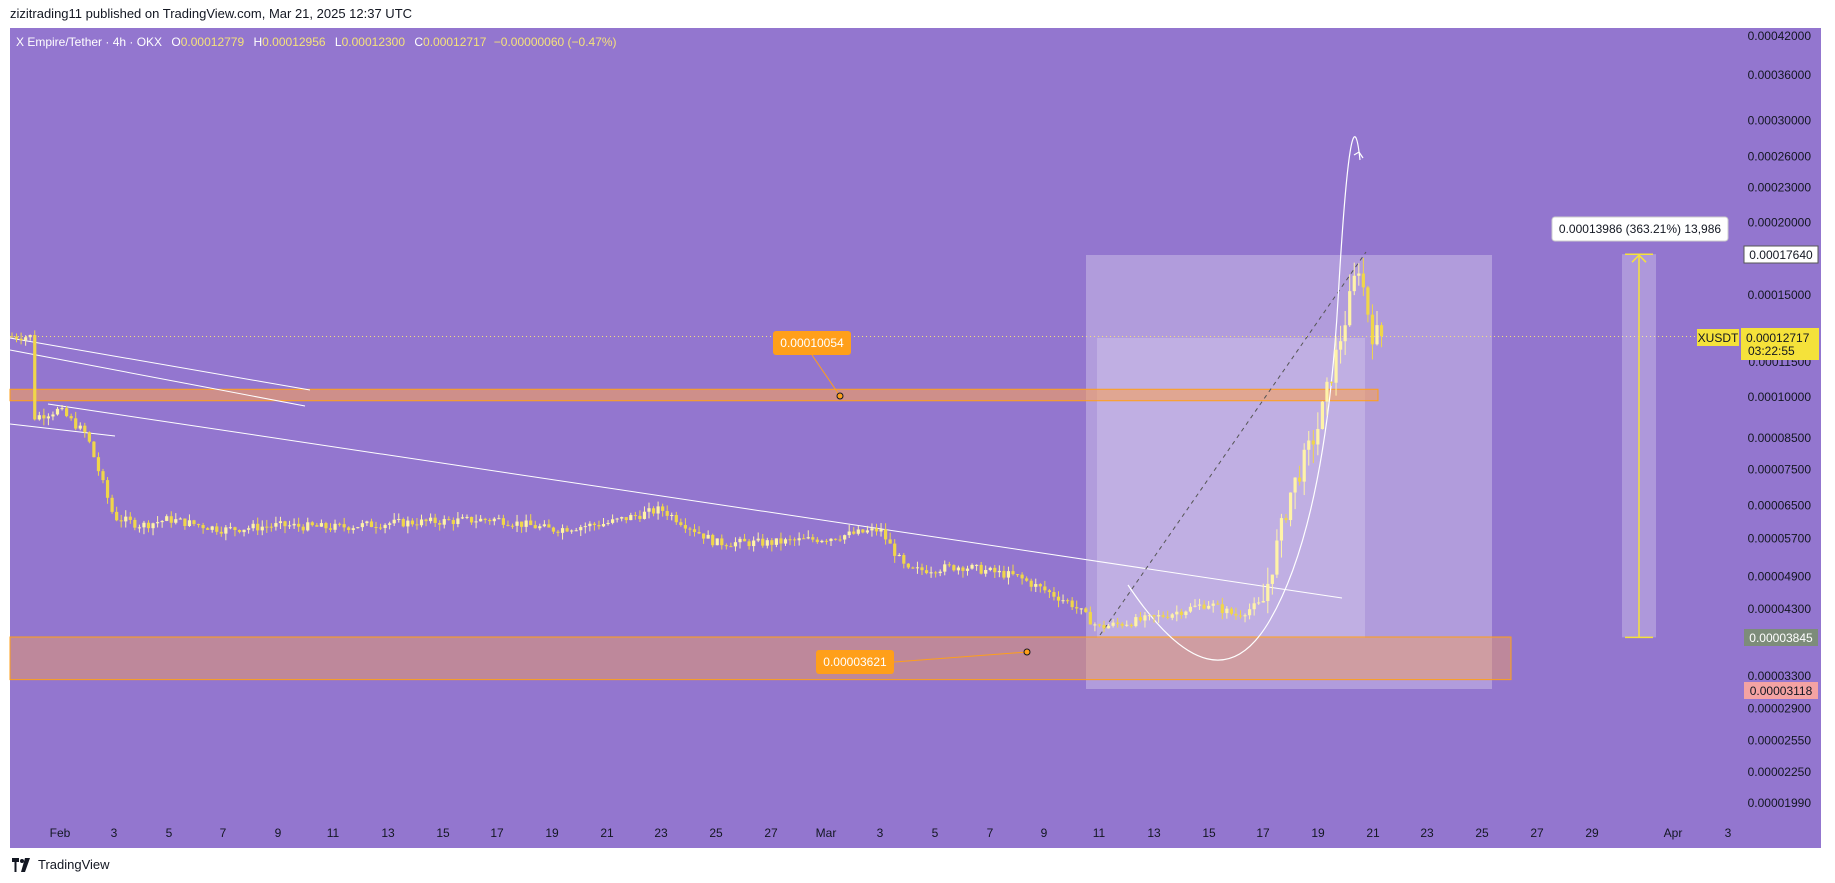 This screenshot has width=1835, height=883. I want to click on measure-label: 0.00013986 (363.21%) 13,986, so click(1640, 229).